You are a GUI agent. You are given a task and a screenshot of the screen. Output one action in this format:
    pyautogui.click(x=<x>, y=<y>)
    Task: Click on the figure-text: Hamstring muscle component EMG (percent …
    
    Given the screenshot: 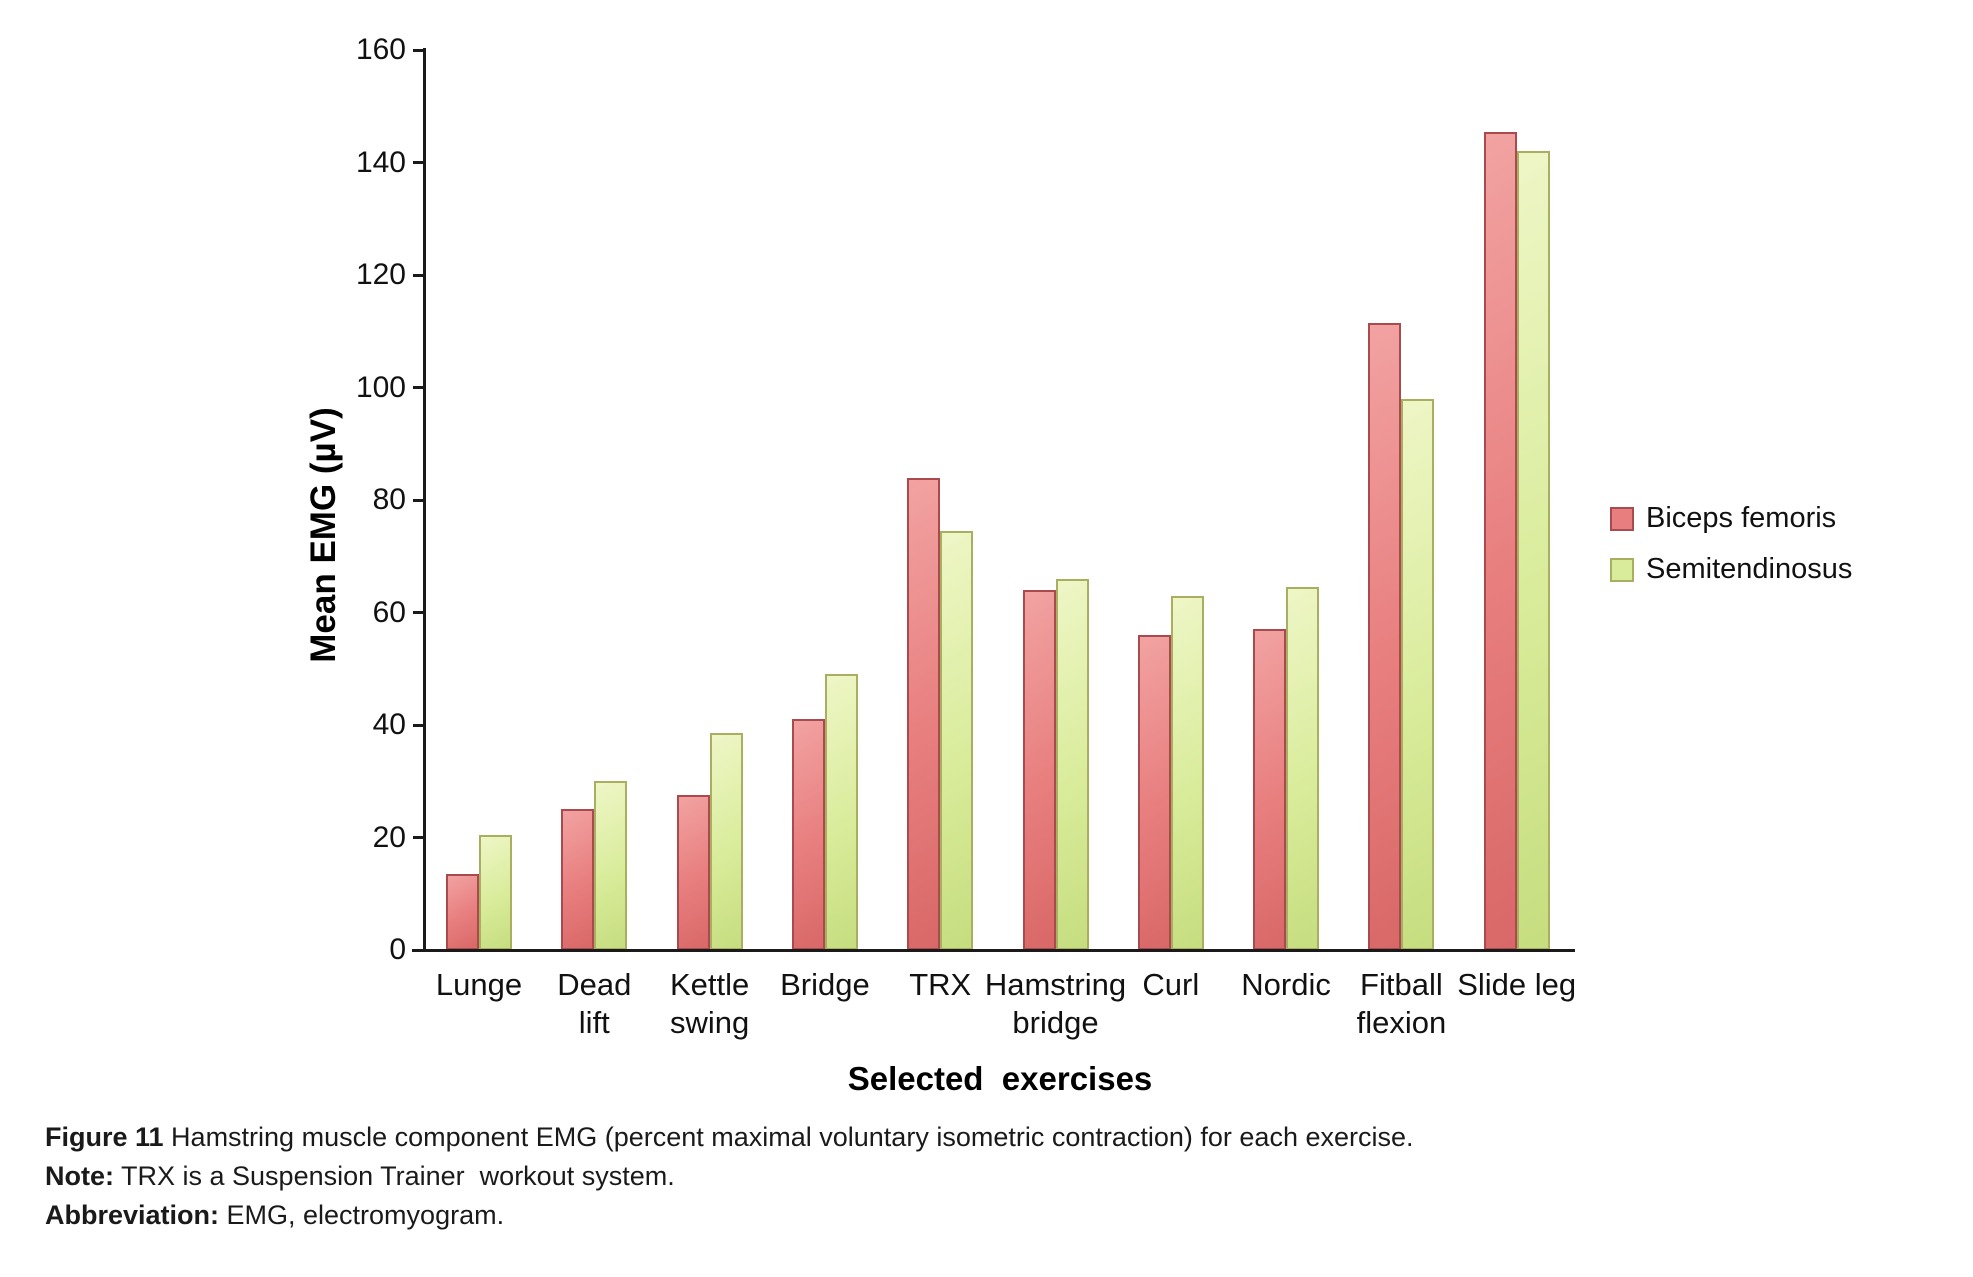 What is the action you would take?
    pyautogui.click(x=788, y=1137)
    